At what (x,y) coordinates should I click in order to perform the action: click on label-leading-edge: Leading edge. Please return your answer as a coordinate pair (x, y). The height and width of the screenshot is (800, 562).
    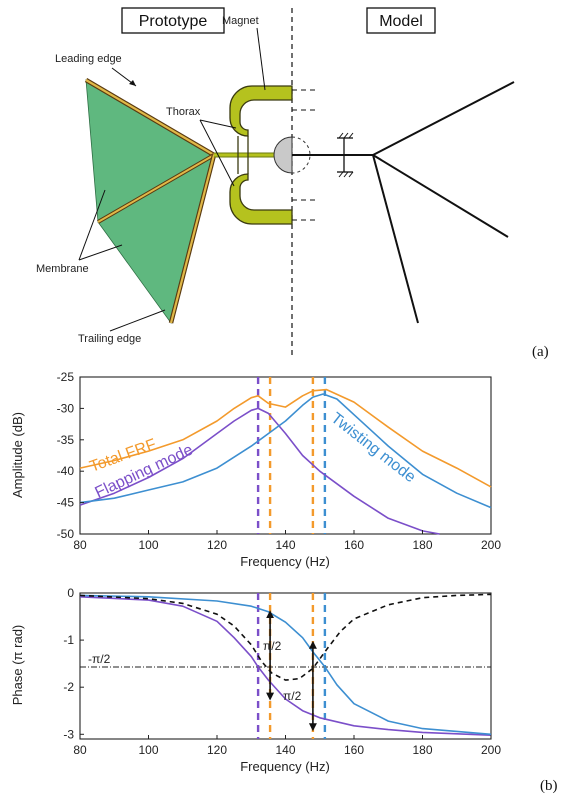
    Looking at the image, I should click on (88, 59).